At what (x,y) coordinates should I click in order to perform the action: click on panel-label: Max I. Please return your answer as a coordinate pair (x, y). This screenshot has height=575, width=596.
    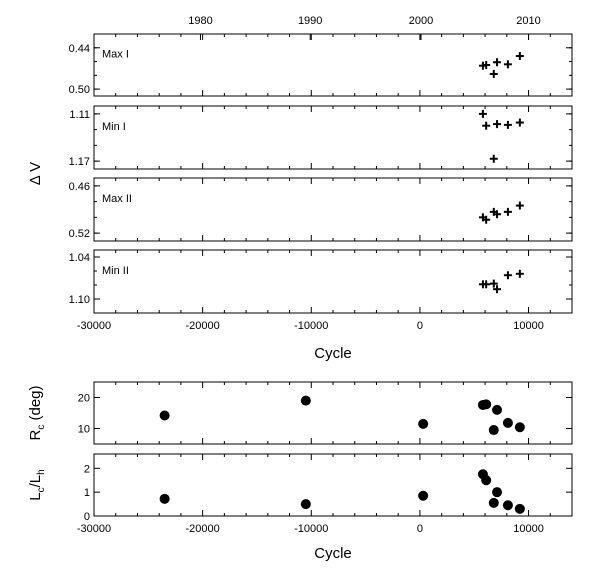
    Looking at the image, I should click on (115, 55).